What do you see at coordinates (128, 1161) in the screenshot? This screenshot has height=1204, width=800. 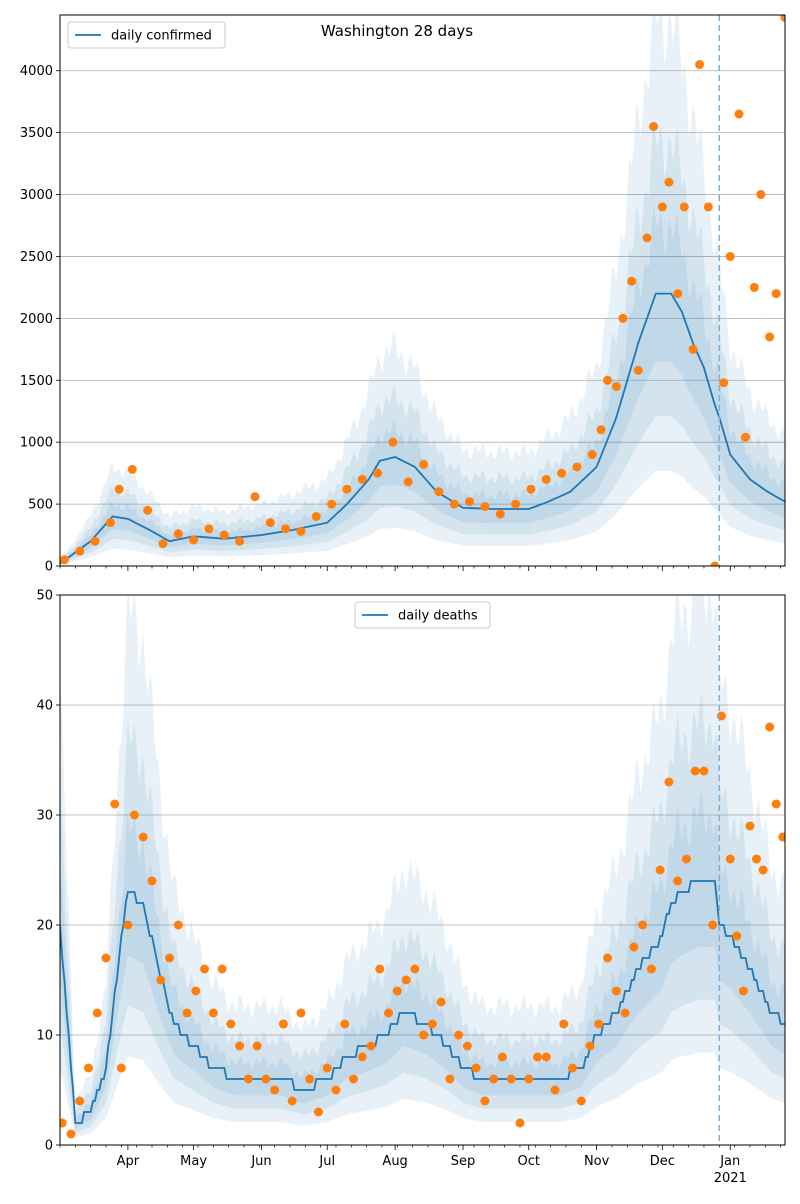 I see `x-tick-label: Apr` at bounding box center [128, 1161].